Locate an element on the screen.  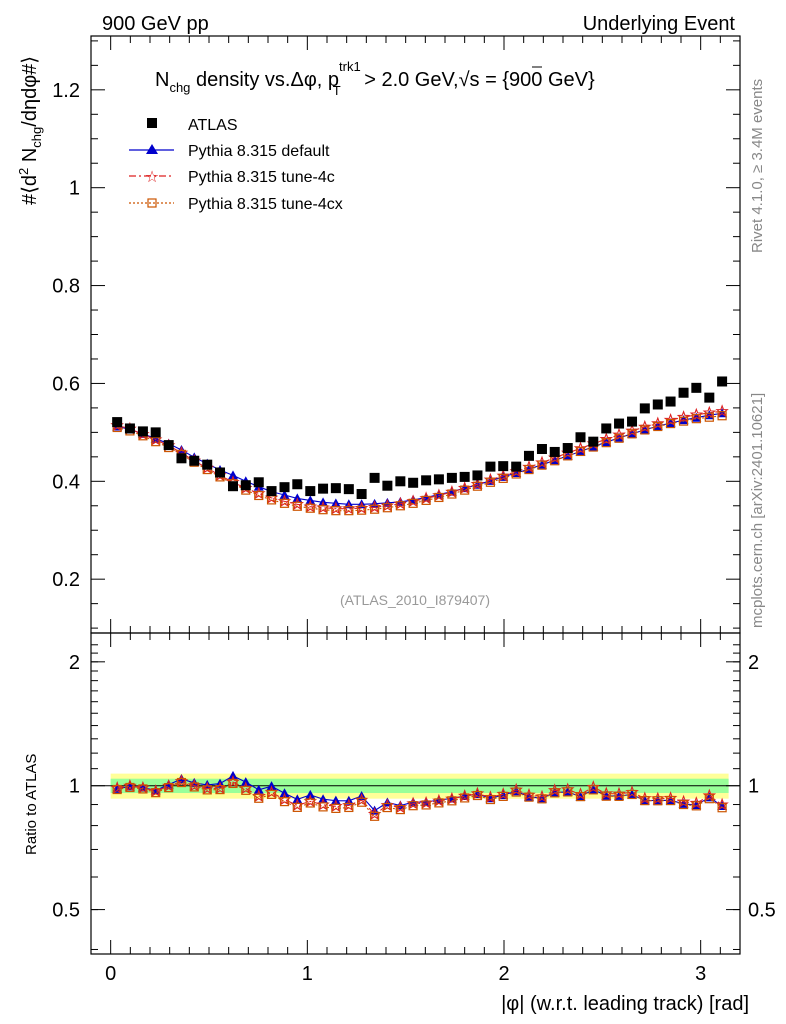
ylabel-a: #⟨d is located at coordinates (30, 190).